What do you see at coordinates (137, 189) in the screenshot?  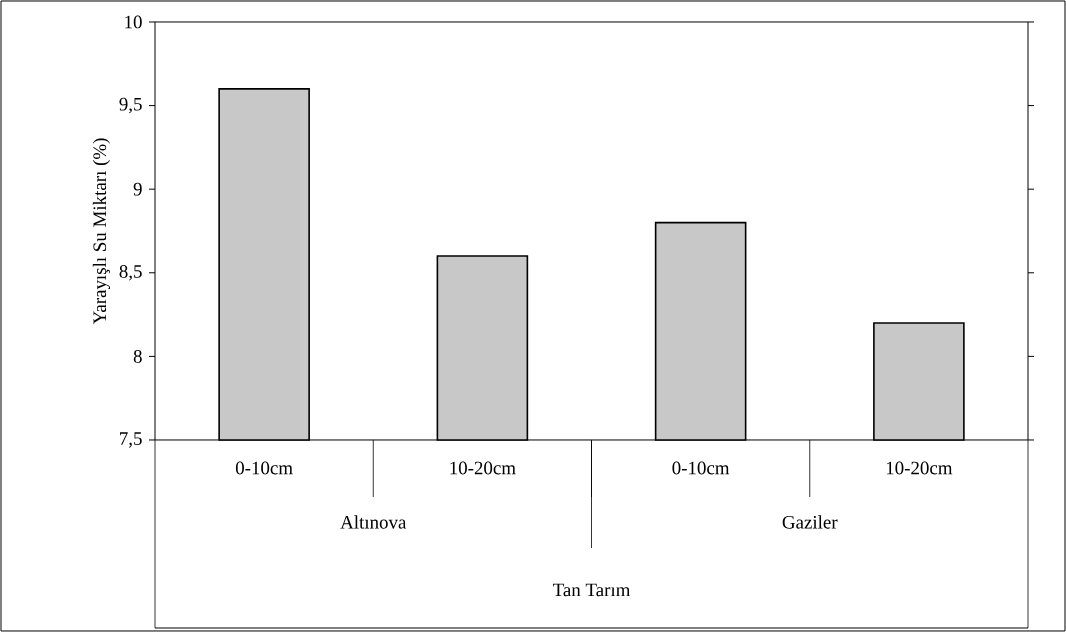 I see `y-tick-label: 9` at bounding box center [137, 189].